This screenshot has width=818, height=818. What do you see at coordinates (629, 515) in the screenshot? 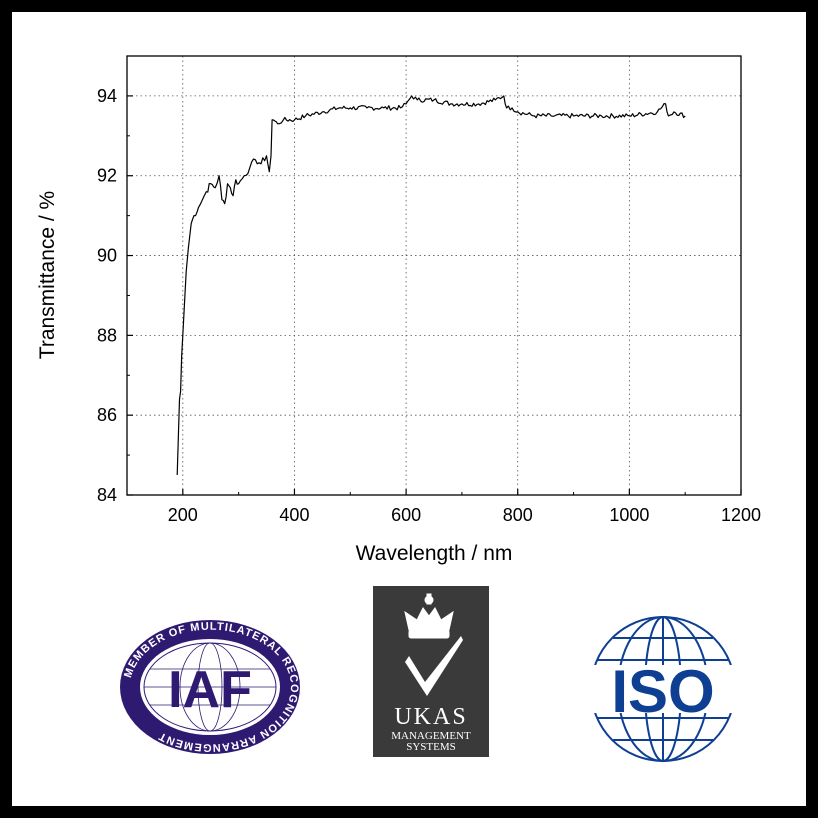
I see `x-tick-label: 1000` at bounding box center [629, 515].